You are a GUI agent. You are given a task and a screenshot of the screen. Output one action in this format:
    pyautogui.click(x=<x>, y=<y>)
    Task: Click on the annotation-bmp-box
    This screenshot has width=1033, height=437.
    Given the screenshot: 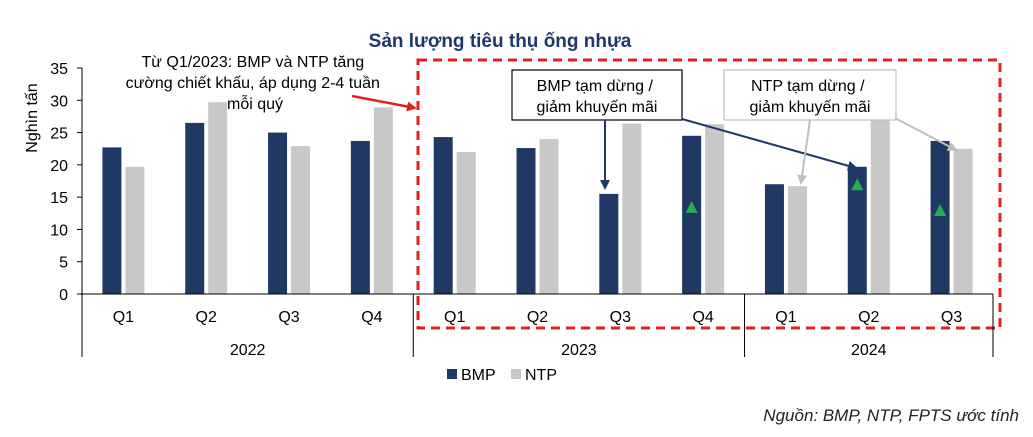 What is the action you would take?
    pyautogui.click(x=597, y=95)
    